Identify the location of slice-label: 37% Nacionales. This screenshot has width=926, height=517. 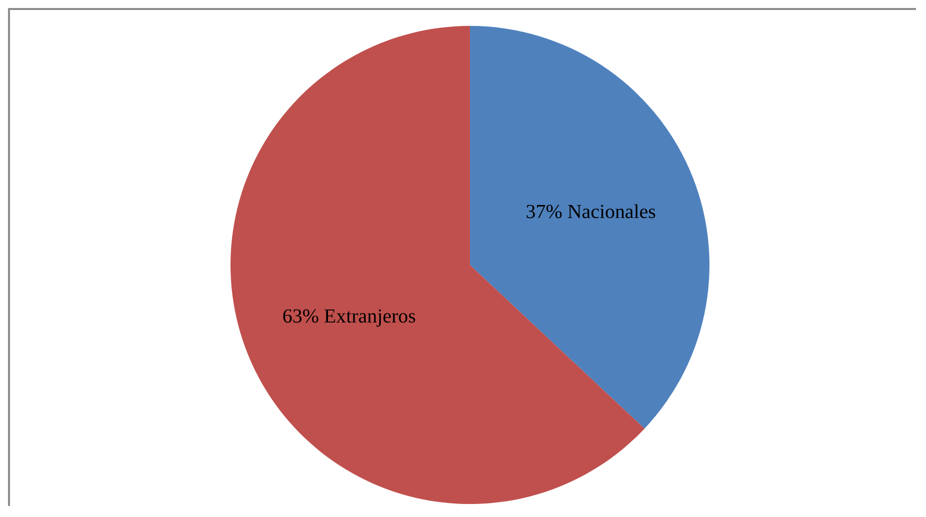
(591, 212).